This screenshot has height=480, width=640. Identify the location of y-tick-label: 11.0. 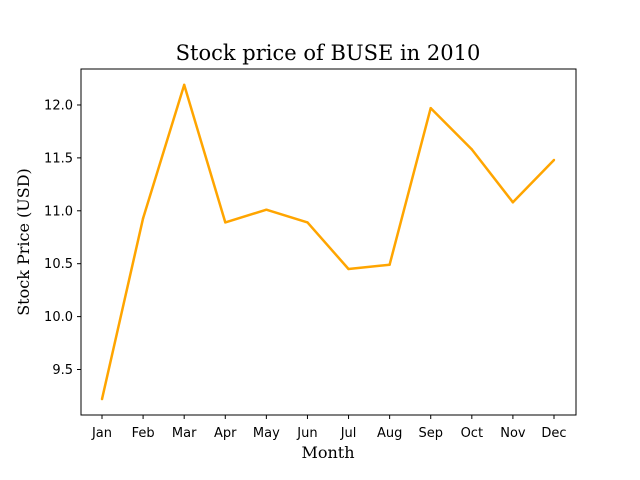
(58, 211).